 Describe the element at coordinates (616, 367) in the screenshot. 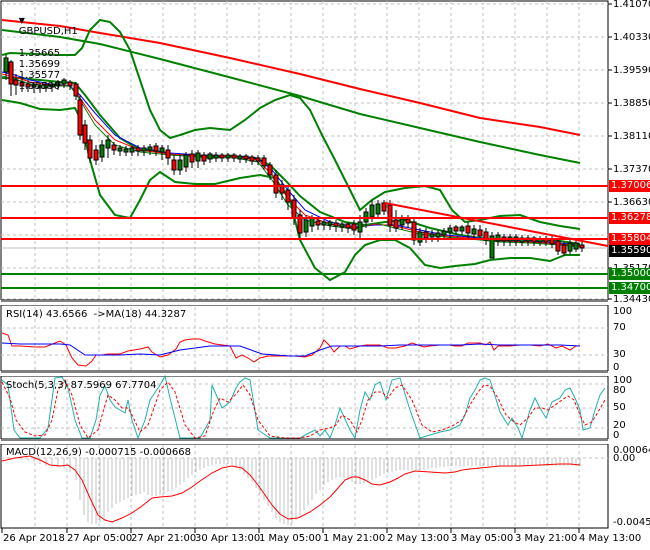

I see `rsi-axis-label: 0` at that location.